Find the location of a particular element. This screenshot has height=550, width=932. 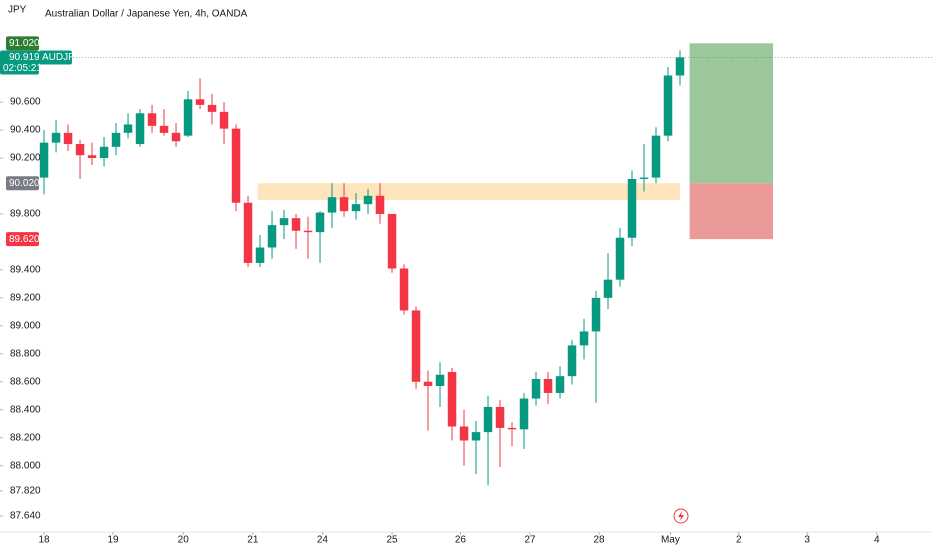

x-tick-label: 3 is located at coordinates (807, 540).